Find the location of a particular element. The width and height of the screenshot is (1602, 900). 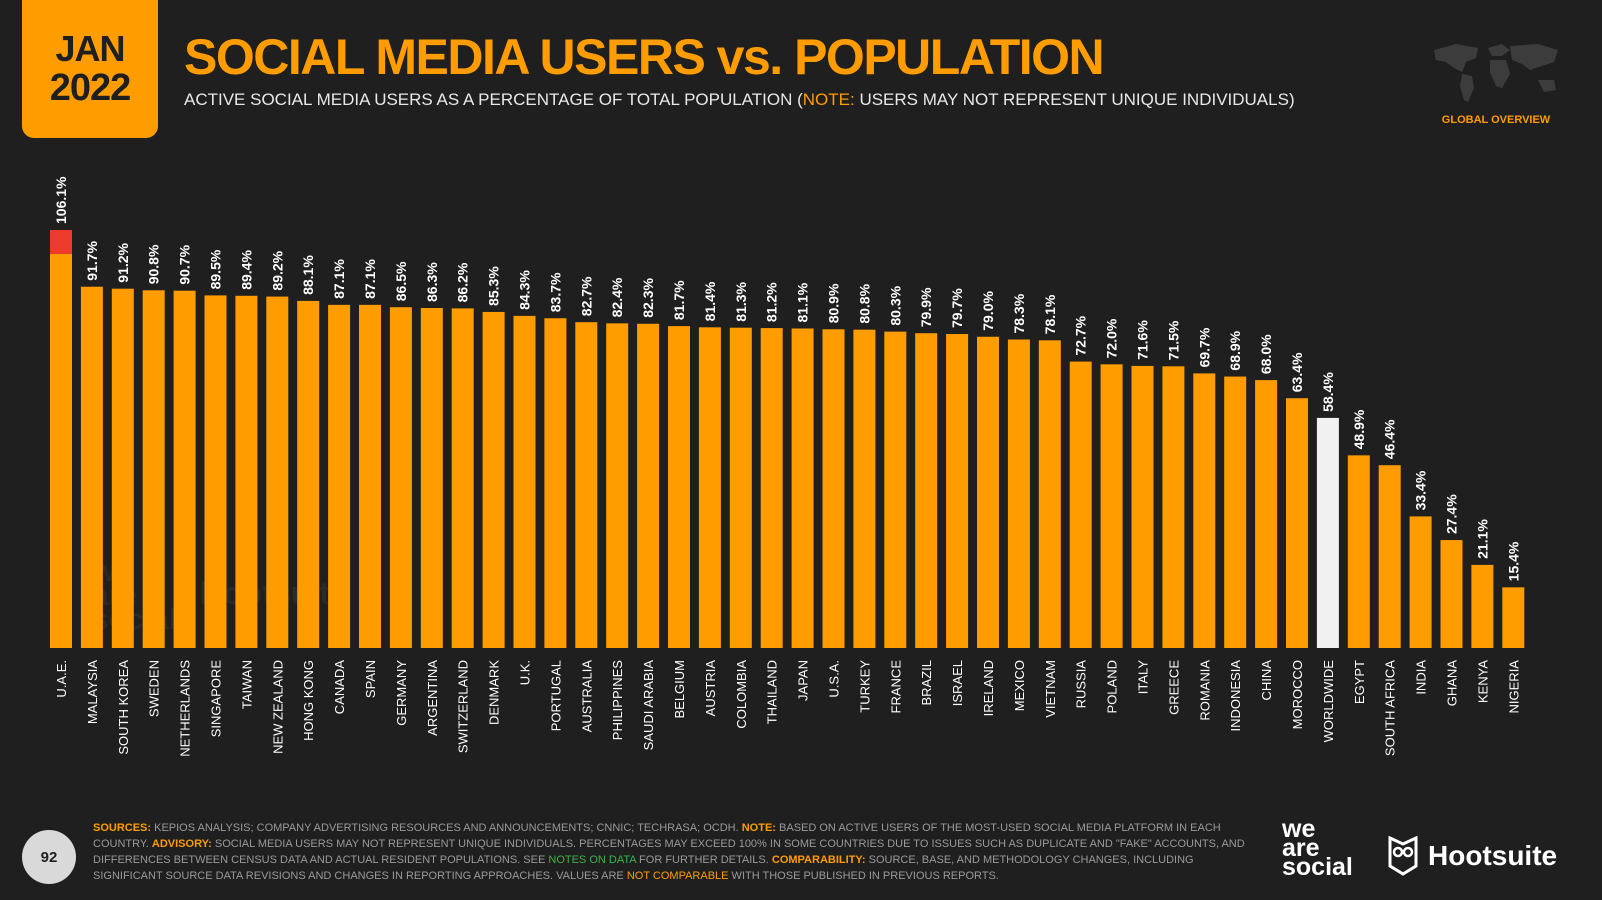

category-label: BELGIUM is located at coordinates (679, 689).